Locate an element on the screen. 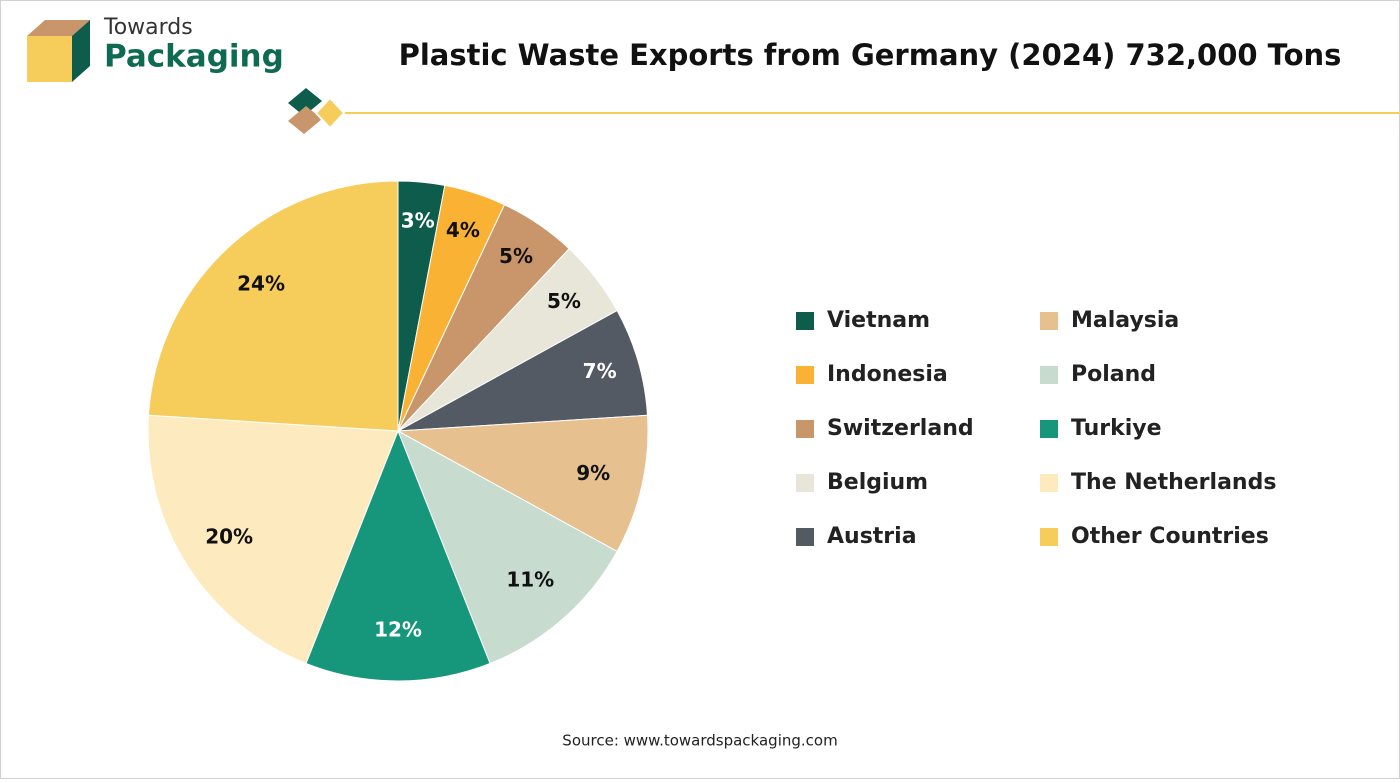 This screenshot has width=1400, height=783. legend-label: Turkiye is located at coordinates (1116, 428).